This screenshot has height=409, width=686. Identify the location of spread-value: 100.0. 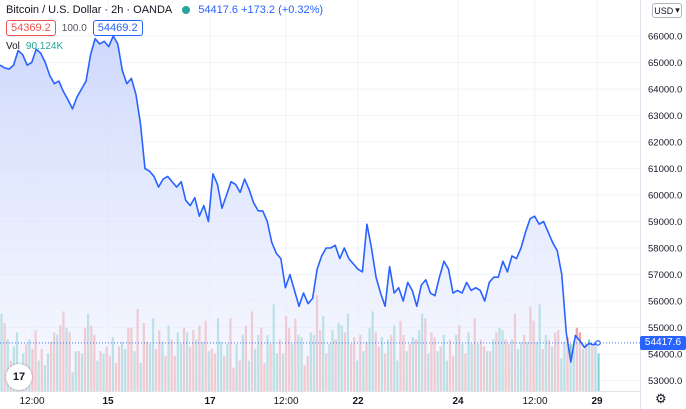
(74, 28).